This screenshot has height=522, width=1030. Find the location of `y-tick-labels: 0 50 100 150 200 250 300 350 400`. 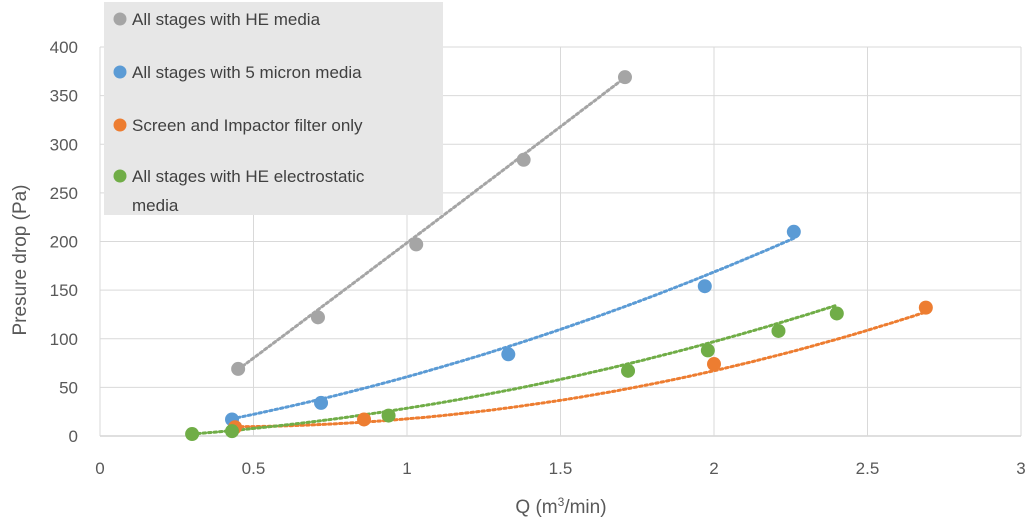

y-tick-labels: 0 50 100 150 200 250 300 350 400 is located at coordinates (64, 242).